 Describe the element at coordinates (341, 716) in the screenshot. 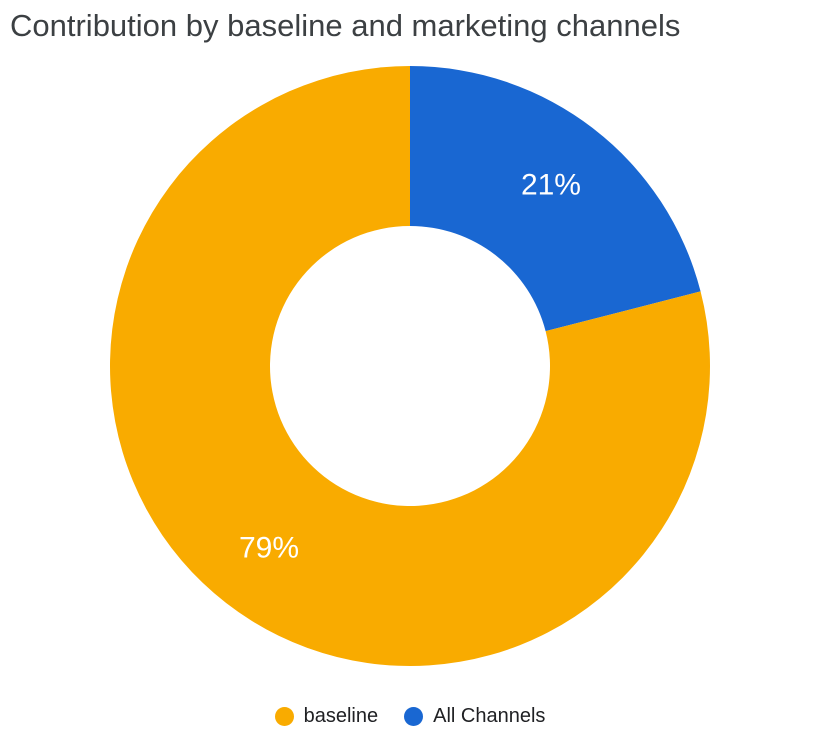

I see `legend-label-baseline: baseline` at that location.